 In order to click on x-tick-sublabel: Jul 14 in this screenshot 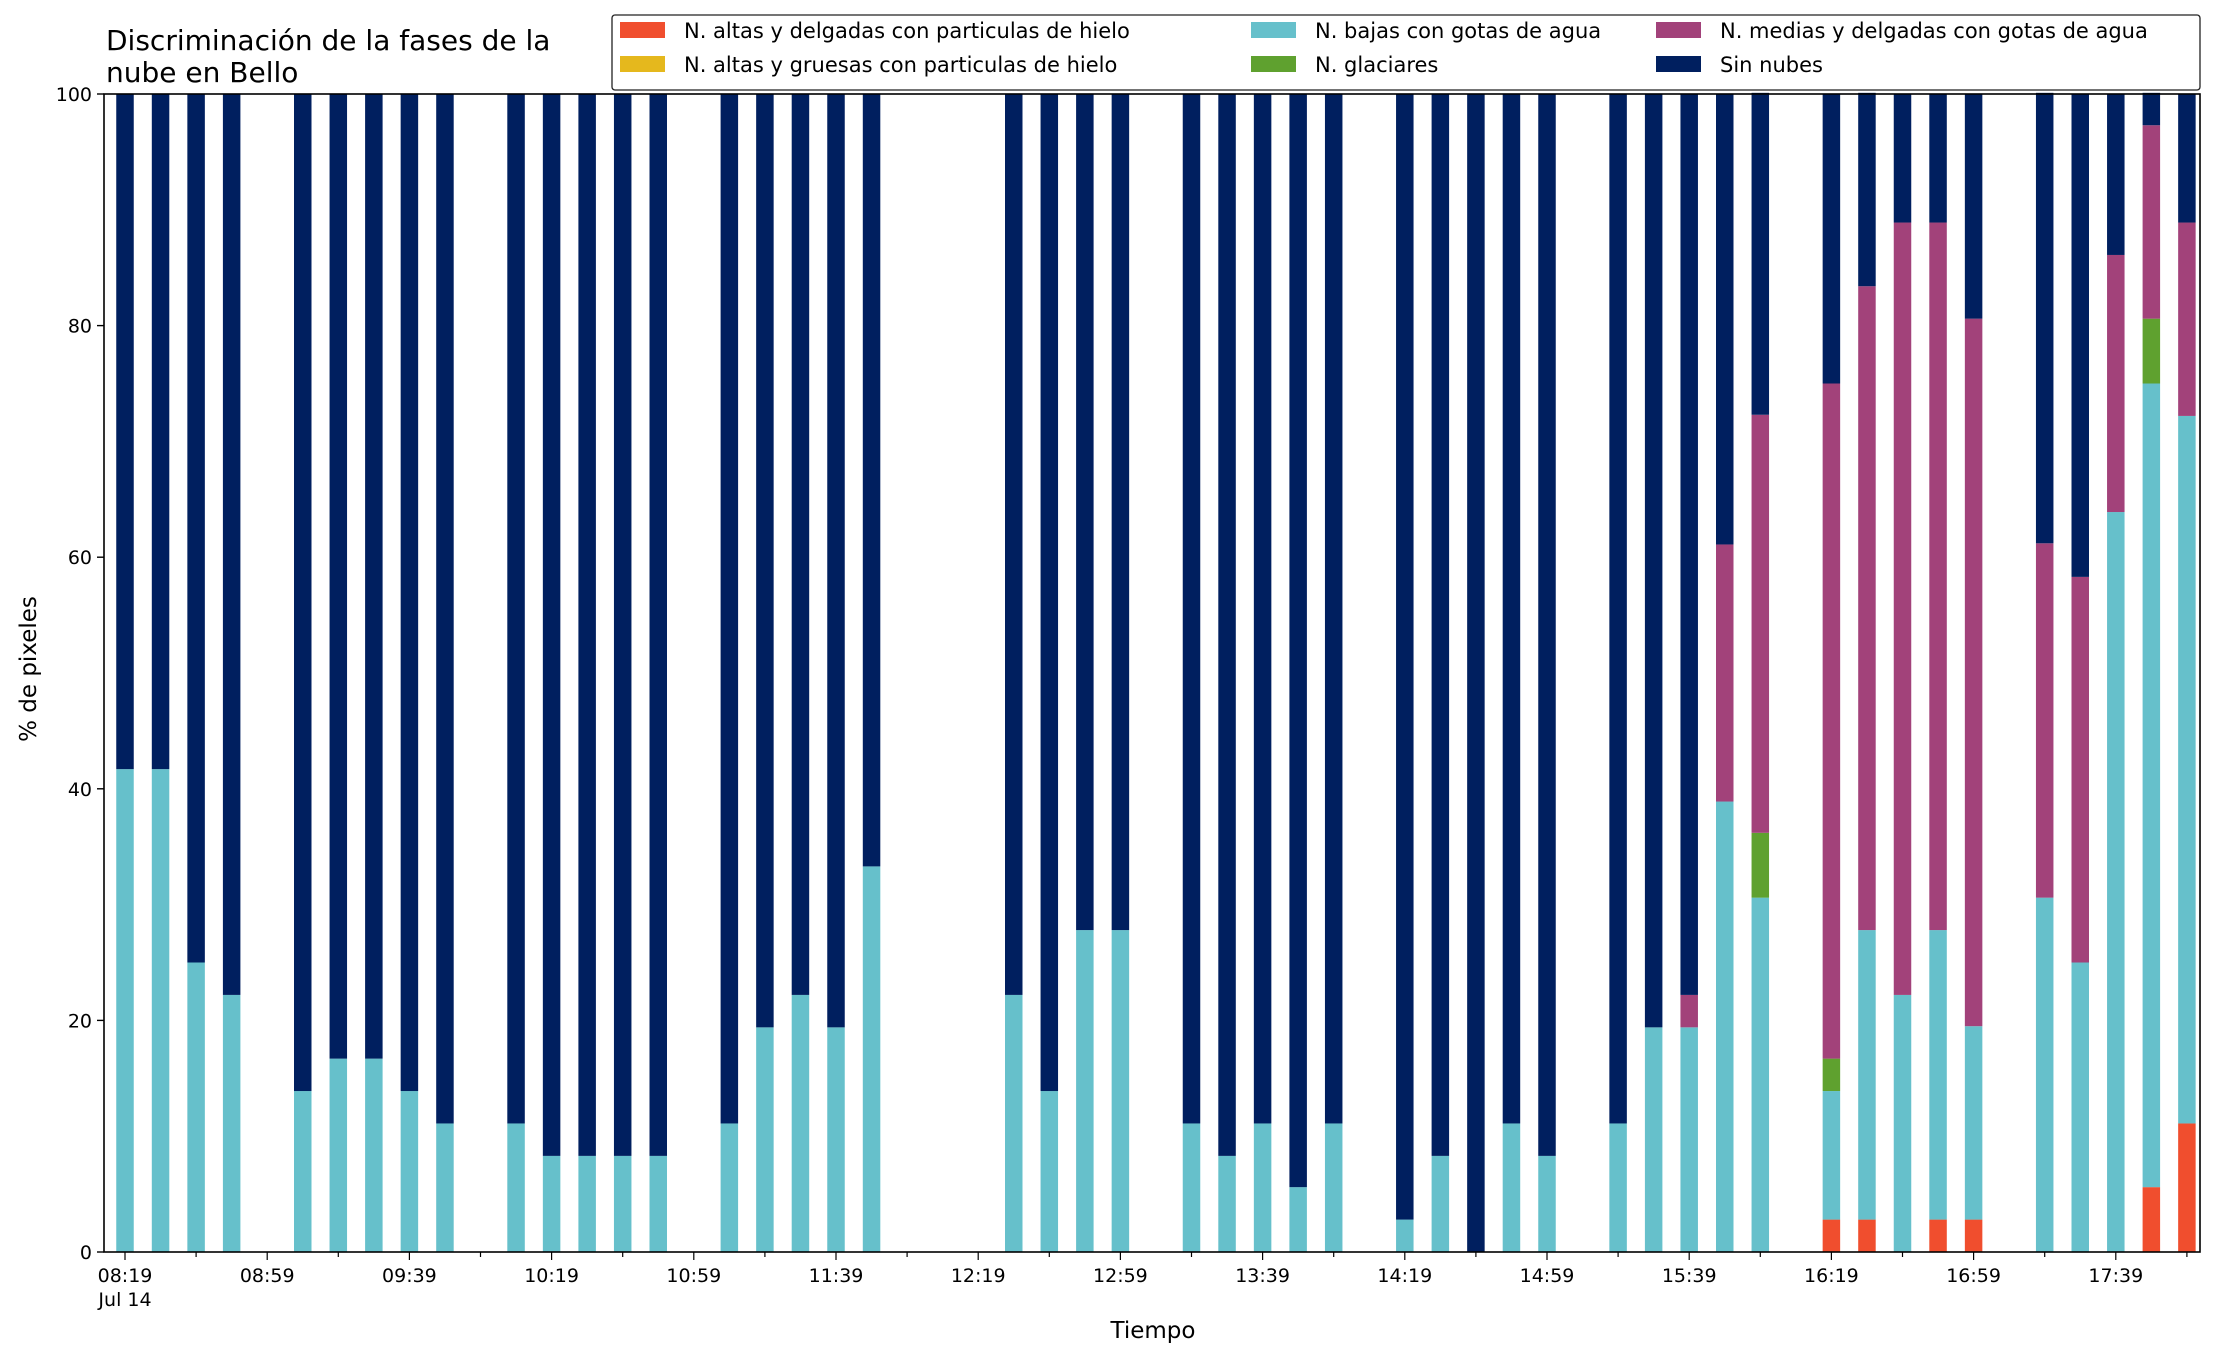, I will do `click(124, 1300)`.